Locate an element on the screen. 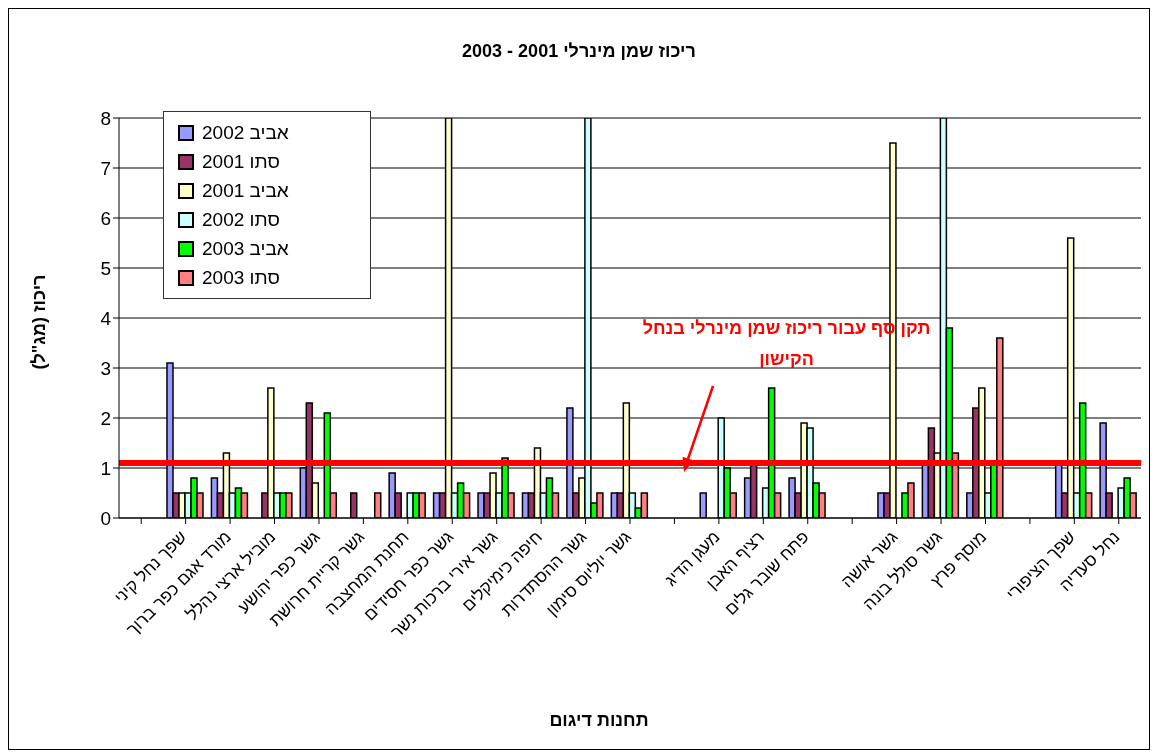  legend-label: אביב 2002 is located at coordinates (245, 132).